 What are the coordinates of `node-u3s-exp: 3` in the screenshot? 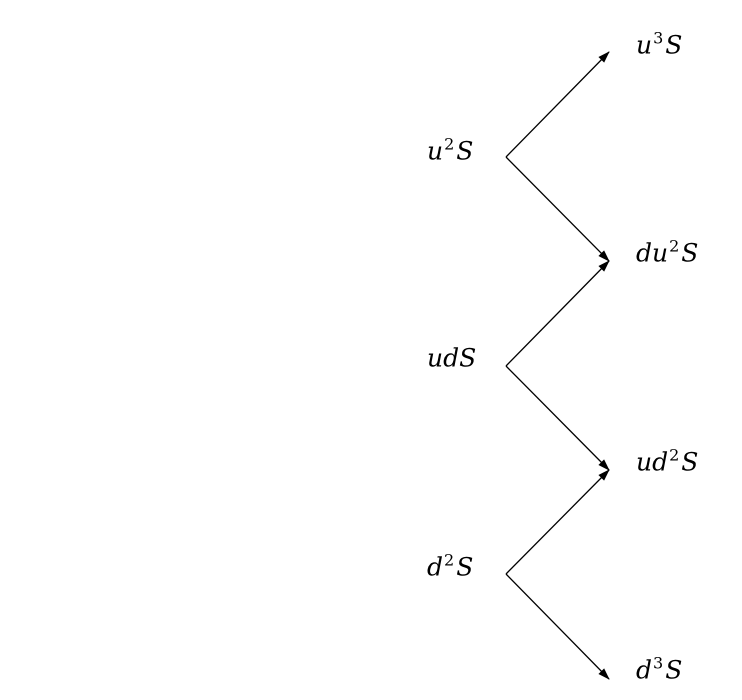 It's located at (658, 38).